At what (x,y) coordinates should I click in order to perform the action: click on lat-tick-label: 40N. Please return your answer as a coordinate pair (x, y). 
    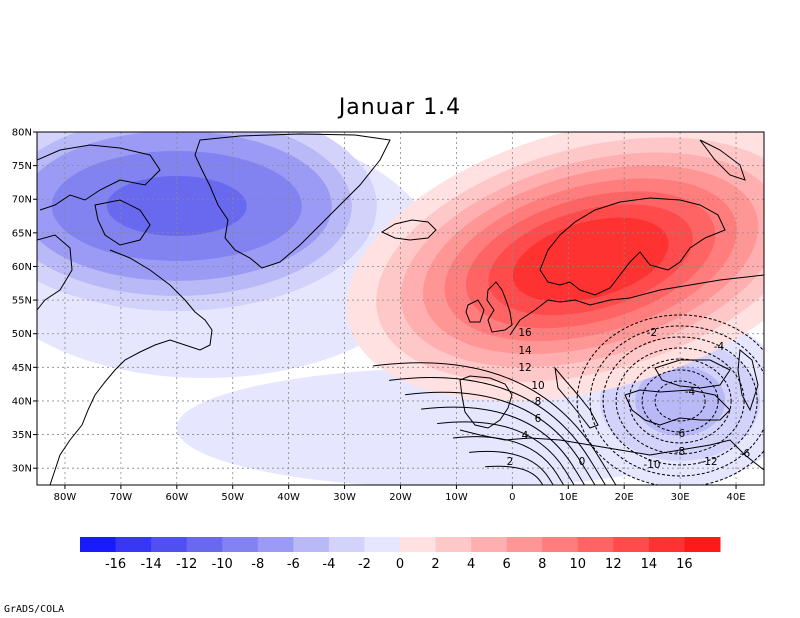
    Looking at the image, I should click on (22, 401).